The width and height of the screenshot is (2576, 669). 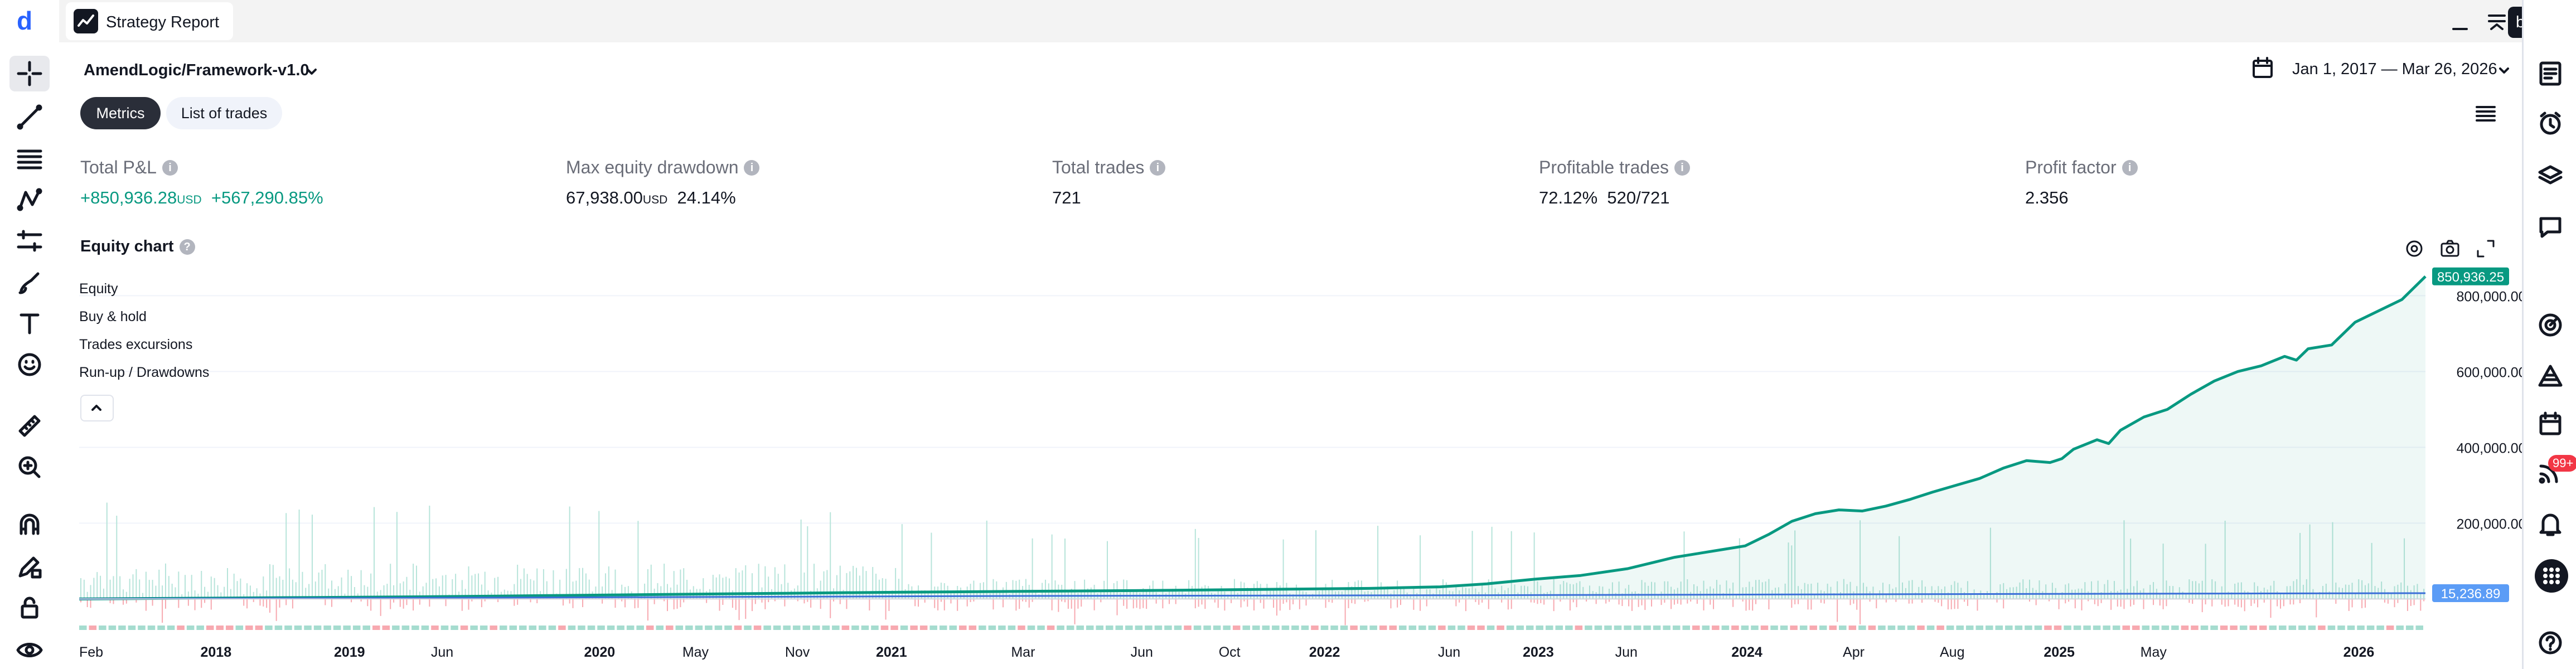 What do you see at coordinates (2471, 594) in the screenshot?
I see `price-tag-label: 15,236.89` at bounding box center [2471, 594].